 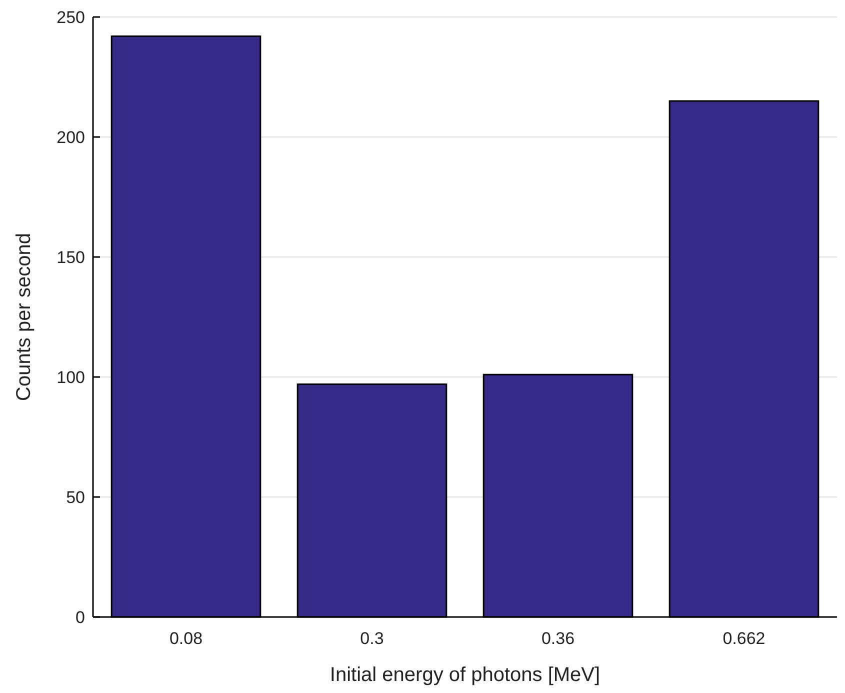 I want to click on x-axis-title: Initial energy of photons [MeV], so click(x=465, y=675).